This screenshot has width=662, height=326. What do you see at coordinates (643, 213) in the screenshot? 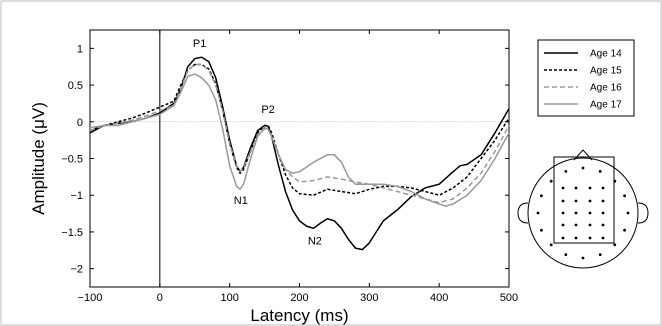
I see `right-ear` at bounding box center [643, 213].